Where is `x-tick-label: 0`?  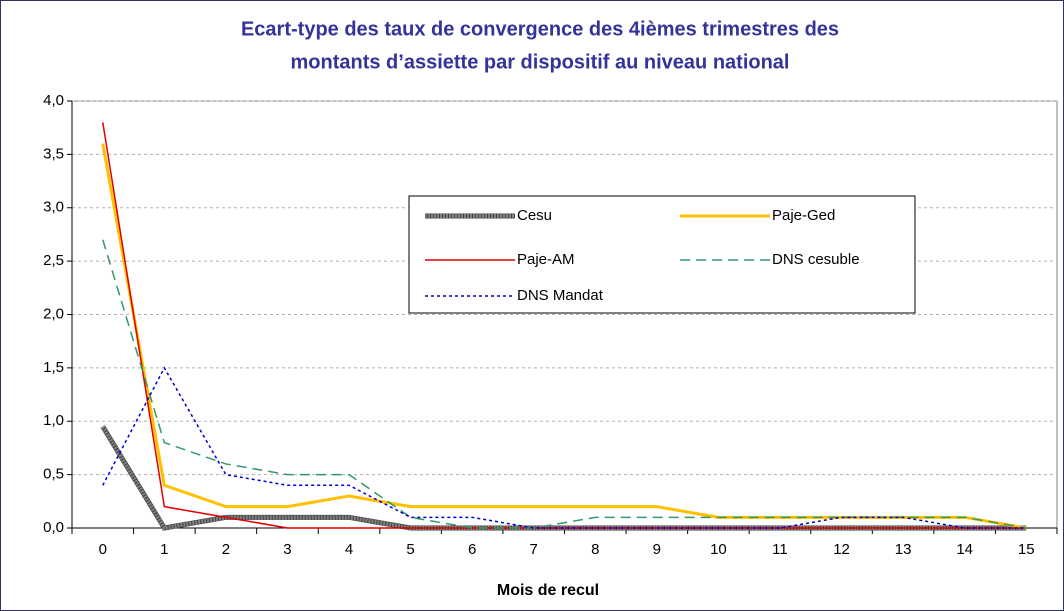
x-tick-label: 0 is located at coordinates (103, 549).